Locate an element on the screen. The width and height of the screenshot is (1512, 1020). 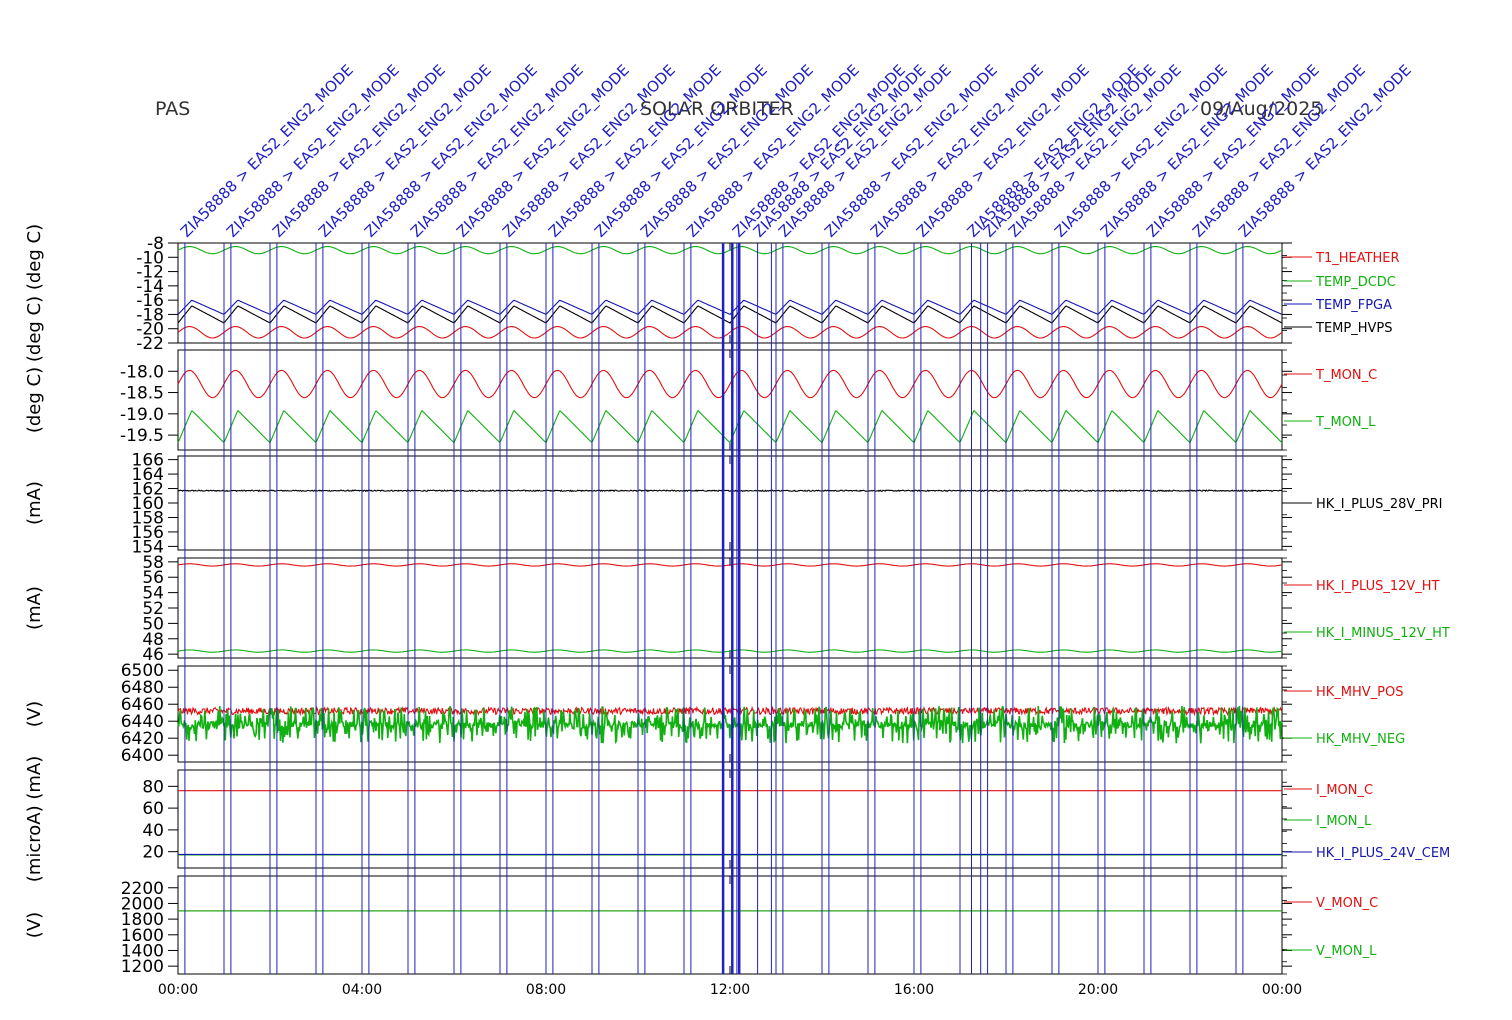
y-axis-label: (microA) (mA) is located at coordinates (34, 819).